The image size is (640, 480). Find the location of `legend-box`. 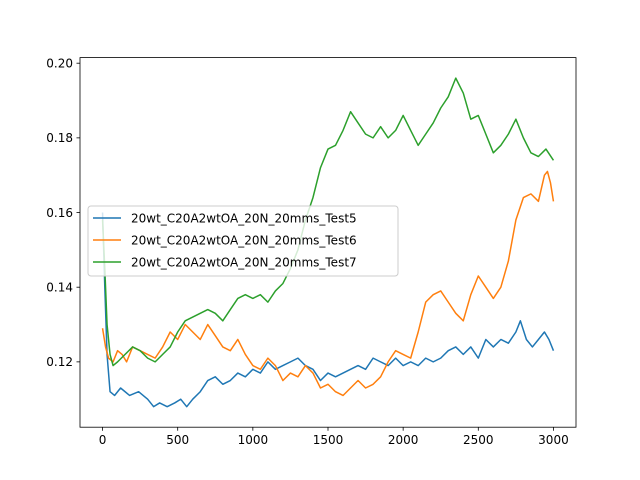

legend-box is located at coordinates (243, 241).